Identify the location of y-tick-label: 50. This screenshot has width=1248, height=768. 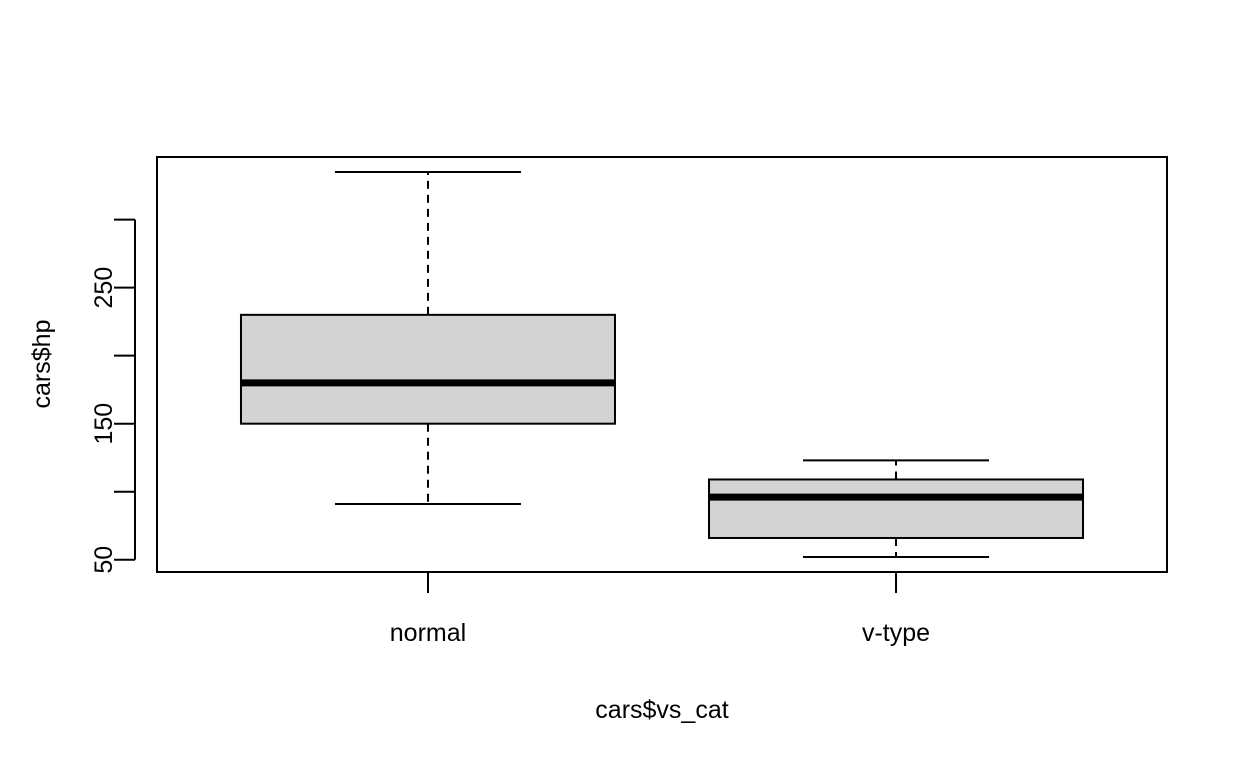
(104, 560).